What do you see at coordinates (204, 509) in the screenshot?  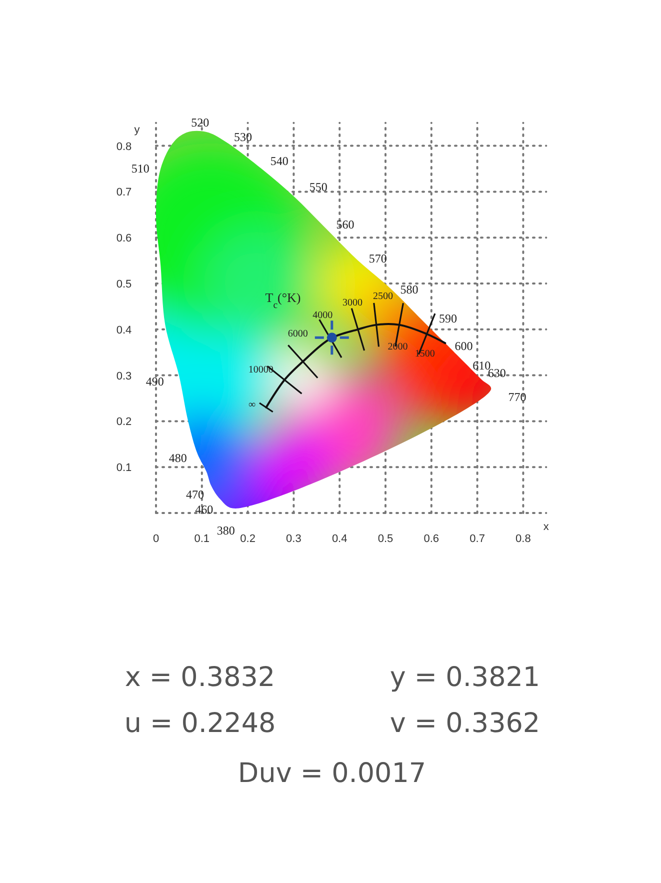 I see `annotation: 460` at bounding box center [204, 509].